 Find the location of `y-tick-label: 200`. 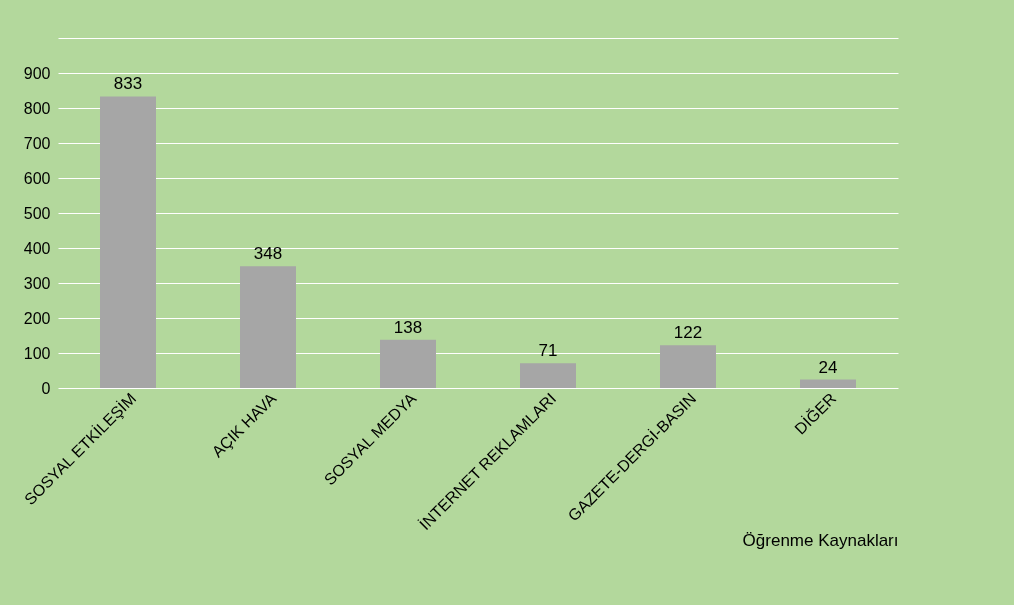

y-tick-label: 200 is located at coordinates (37, 318).